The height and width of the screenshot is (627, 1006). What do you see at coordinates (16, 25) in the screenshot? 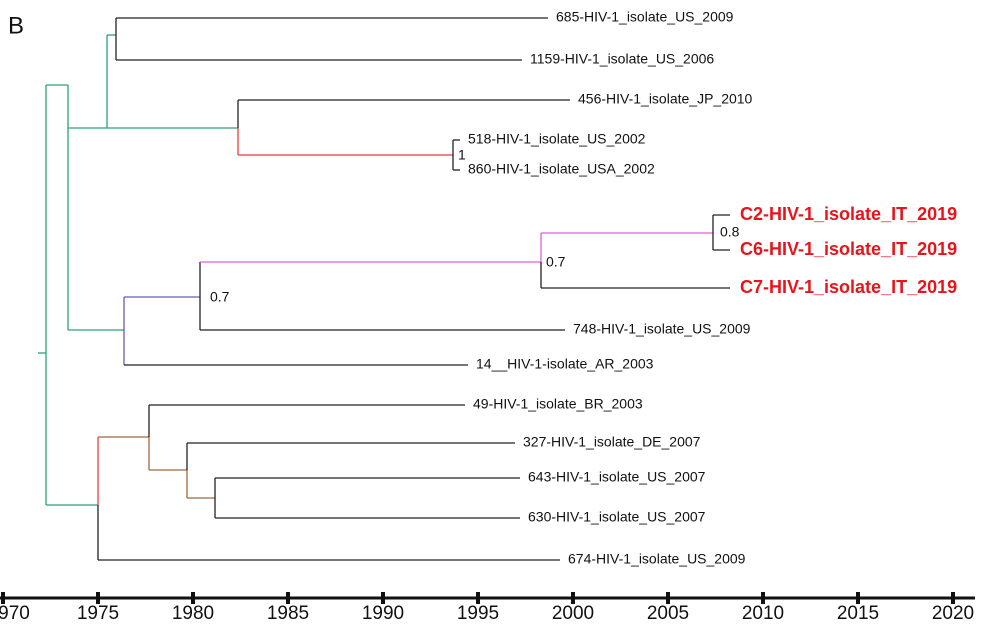
I see `panel-label: B` at bounding box center [16, 25].